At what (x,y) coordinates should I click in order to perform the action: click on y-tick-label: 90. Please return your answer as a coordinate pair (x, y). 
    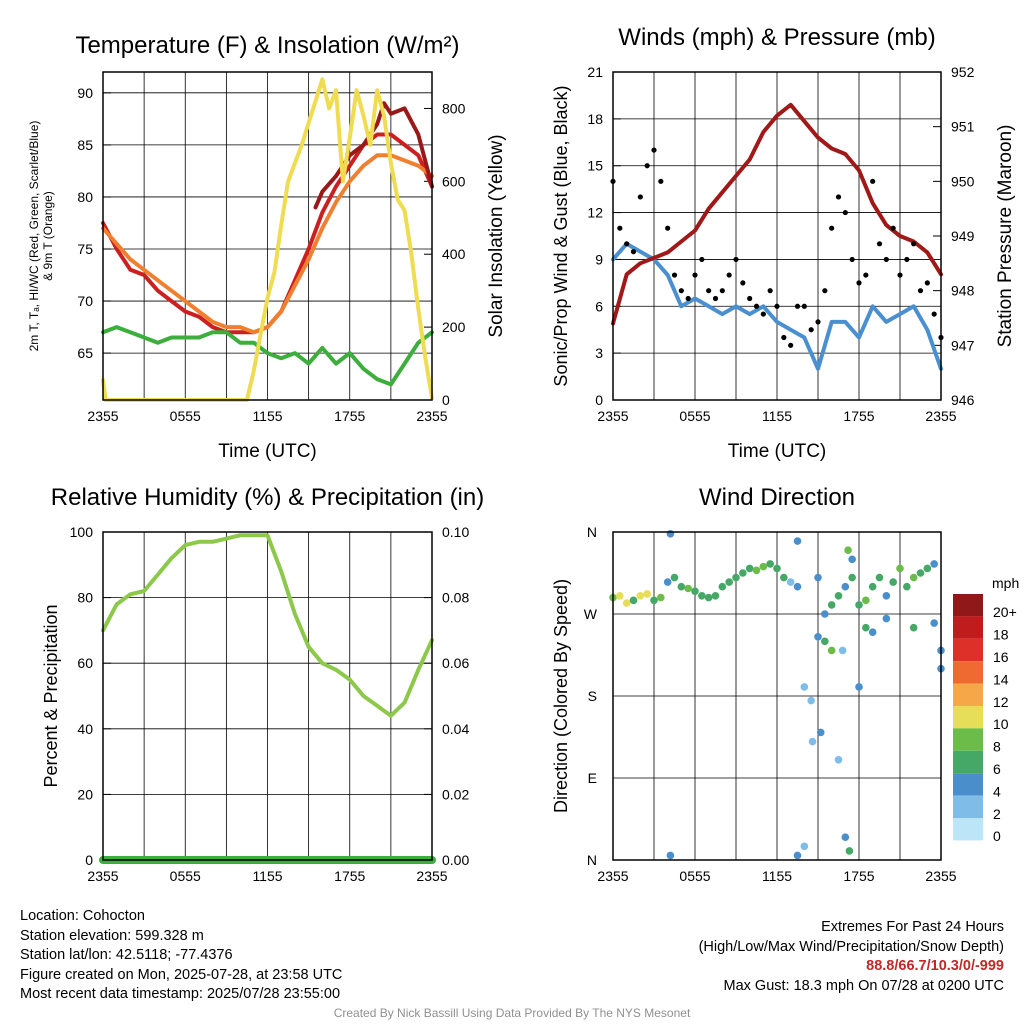
    Looking at the image, I should click on (85, 93).